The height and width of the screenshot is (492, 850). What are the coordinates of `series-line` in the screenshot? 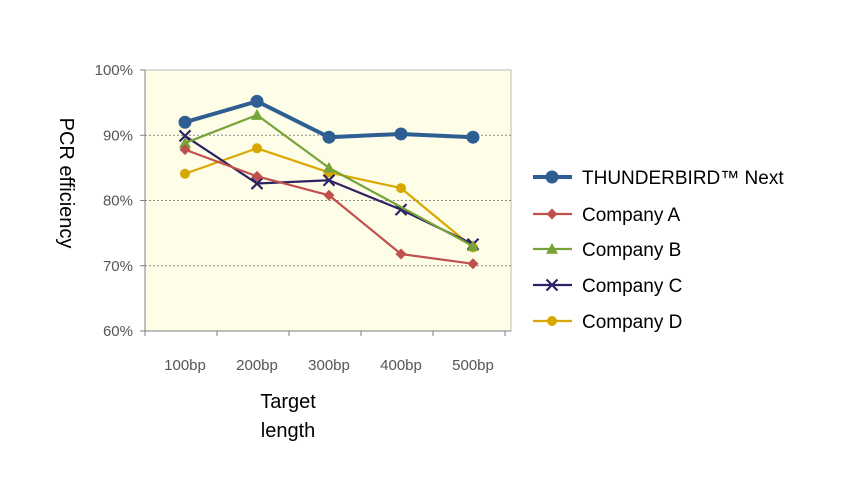 It's located at (329, 180).